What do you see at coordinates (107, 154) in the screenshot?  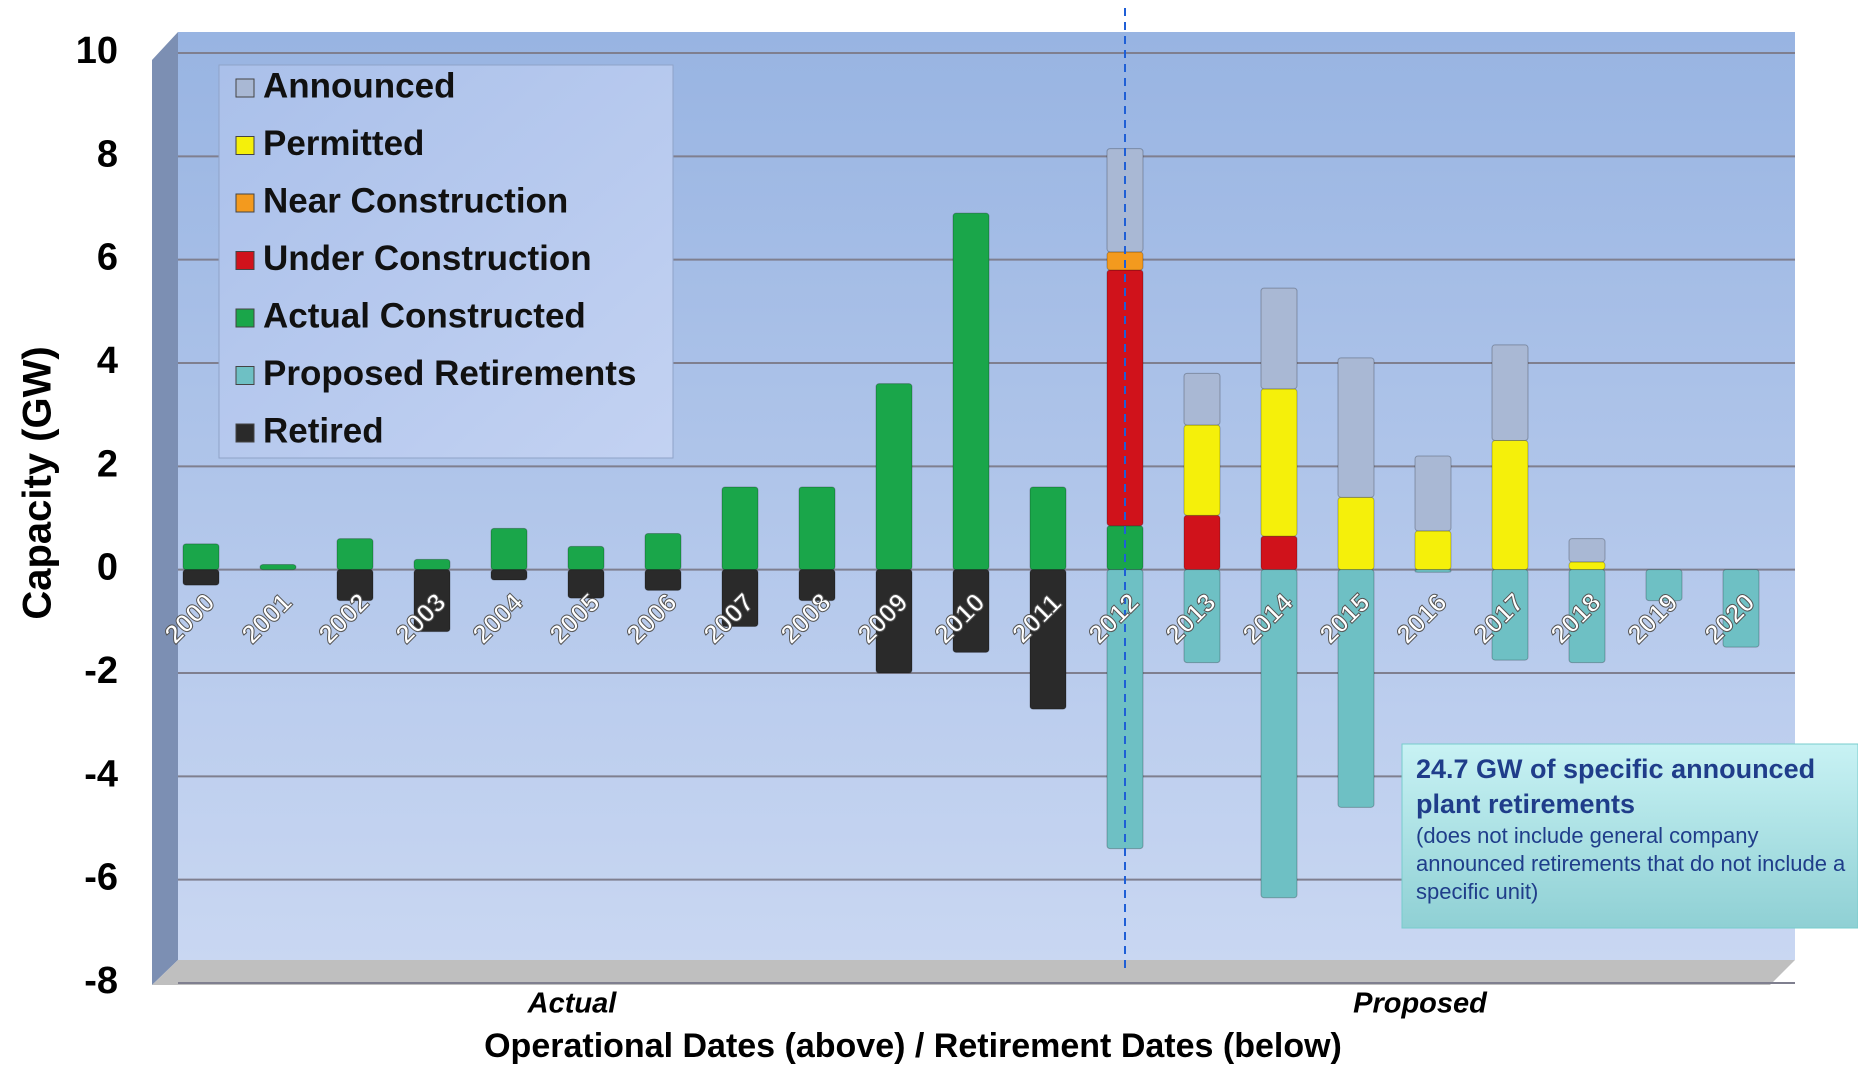 I see `y-tick-label: 8` at bounding box center [107, 154].